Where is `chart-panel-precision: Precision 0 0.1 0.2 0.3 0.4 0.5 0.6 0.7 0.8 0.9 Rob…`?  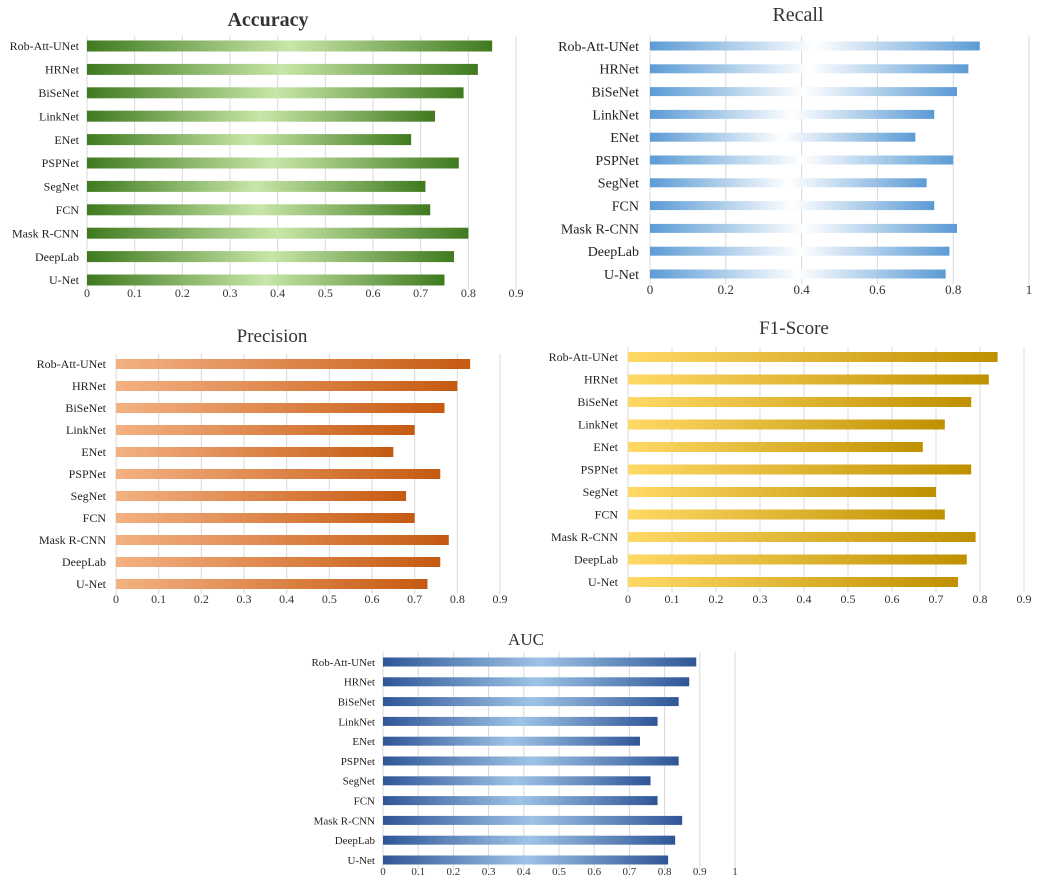 chart-panel-precision: Precision 0 0.1 0.2 0.3 0.4 0.5 0.6 0.7 0.8 0.9 Rob… is located at coordinates (272, 466).